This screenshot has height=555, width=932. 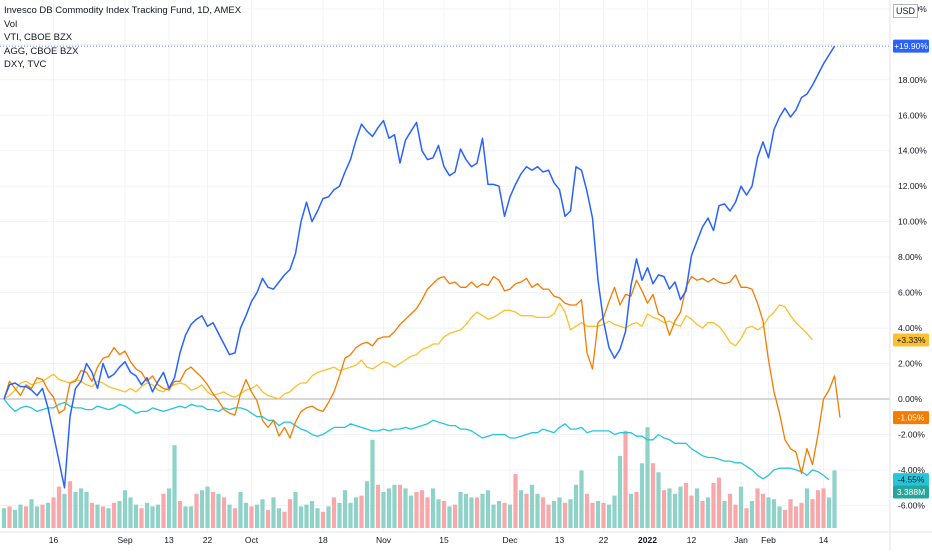 I want to click on y-tick-label: -4.00%, so click(x=911, y=470).